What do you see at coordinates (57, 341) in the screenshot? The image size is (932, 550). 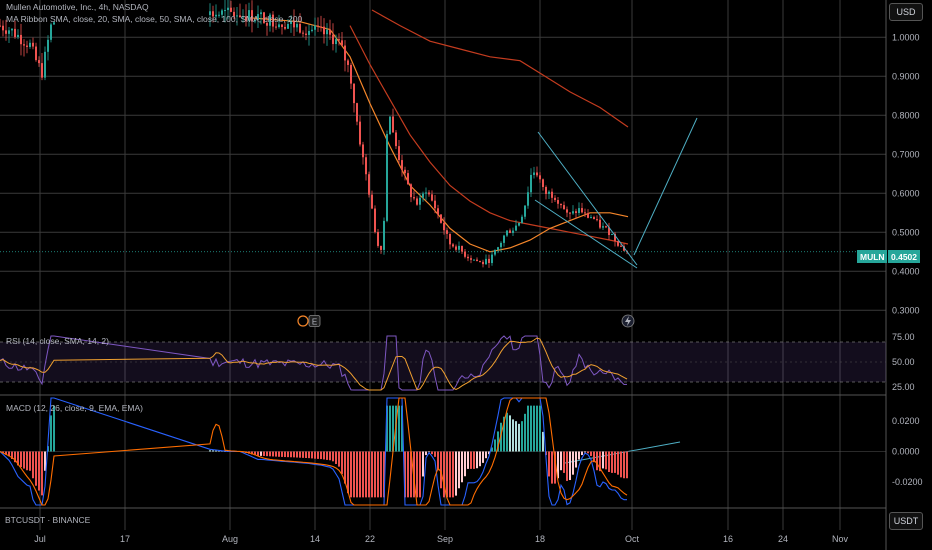 I see `rsi-legend: RSI (14, close, SMA, 14, 2)` at bounding box center [57, 341].